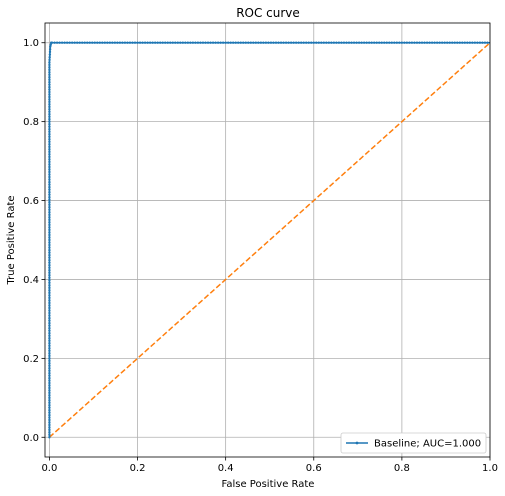 The image size is (505, 496). Describe the element at coordinates (31, 280) in the screenshot. I see `y-tick-label: 0.4` at that location.